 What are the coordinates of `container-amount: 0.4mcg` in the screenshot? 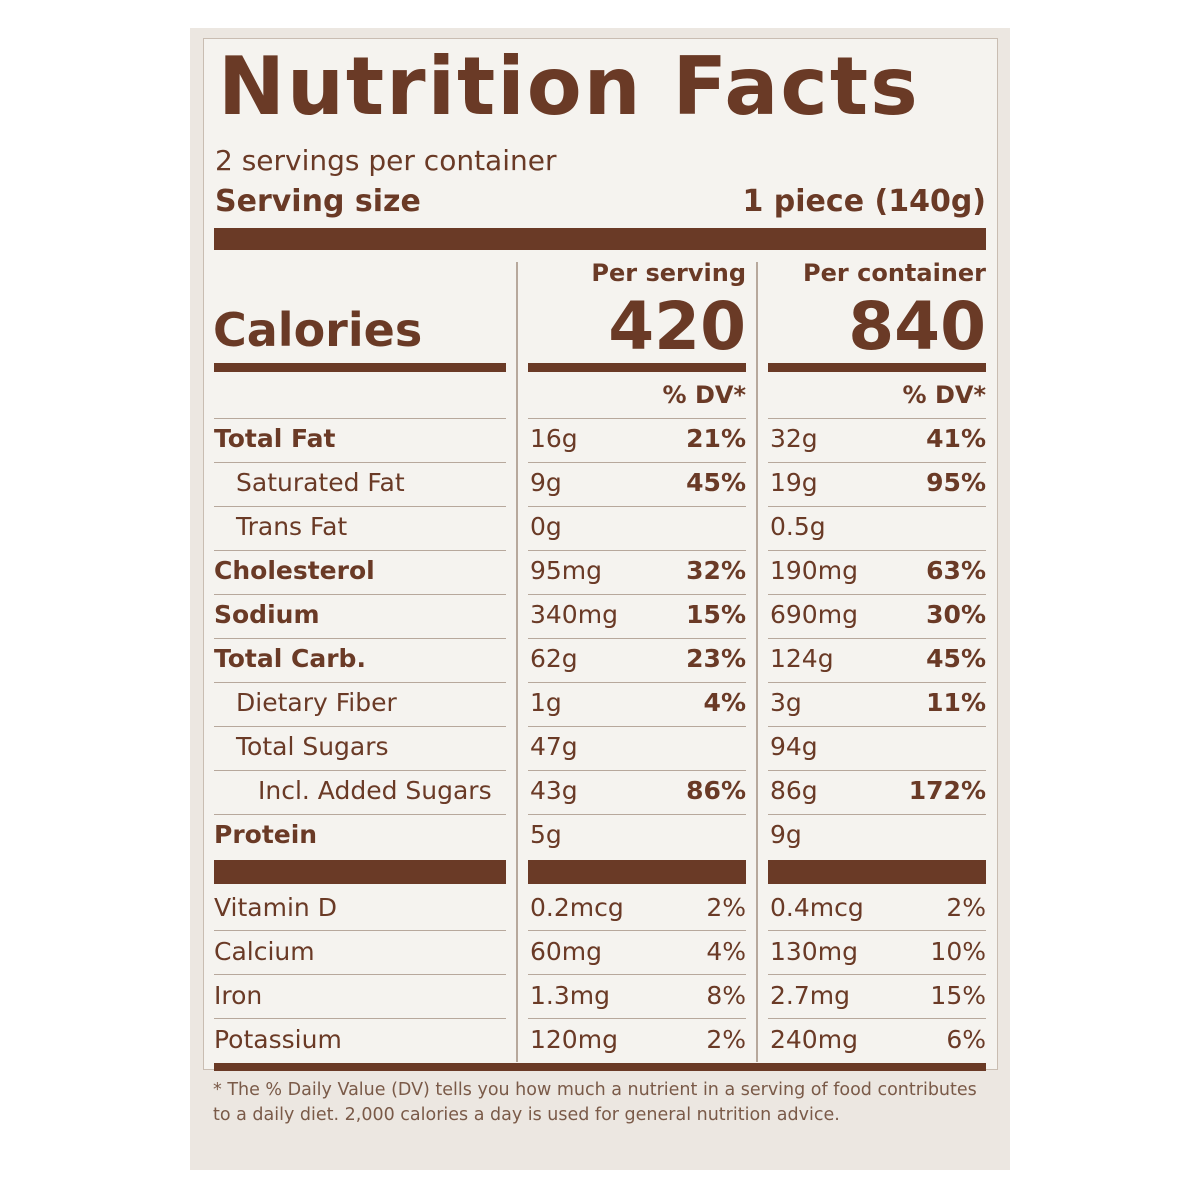 It's located at (817, 907).